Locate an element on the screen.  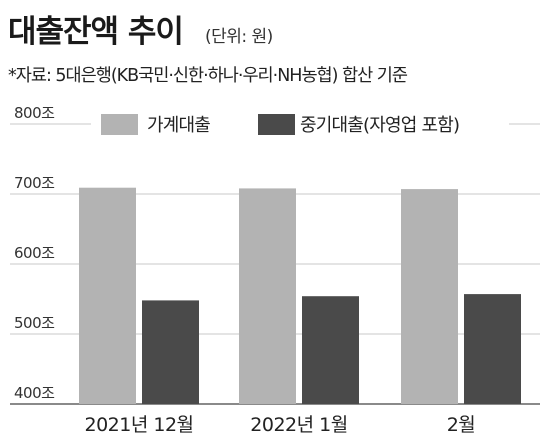
legend-label: 중기대출(자영업 포함) is located at coordinates (379, 125).